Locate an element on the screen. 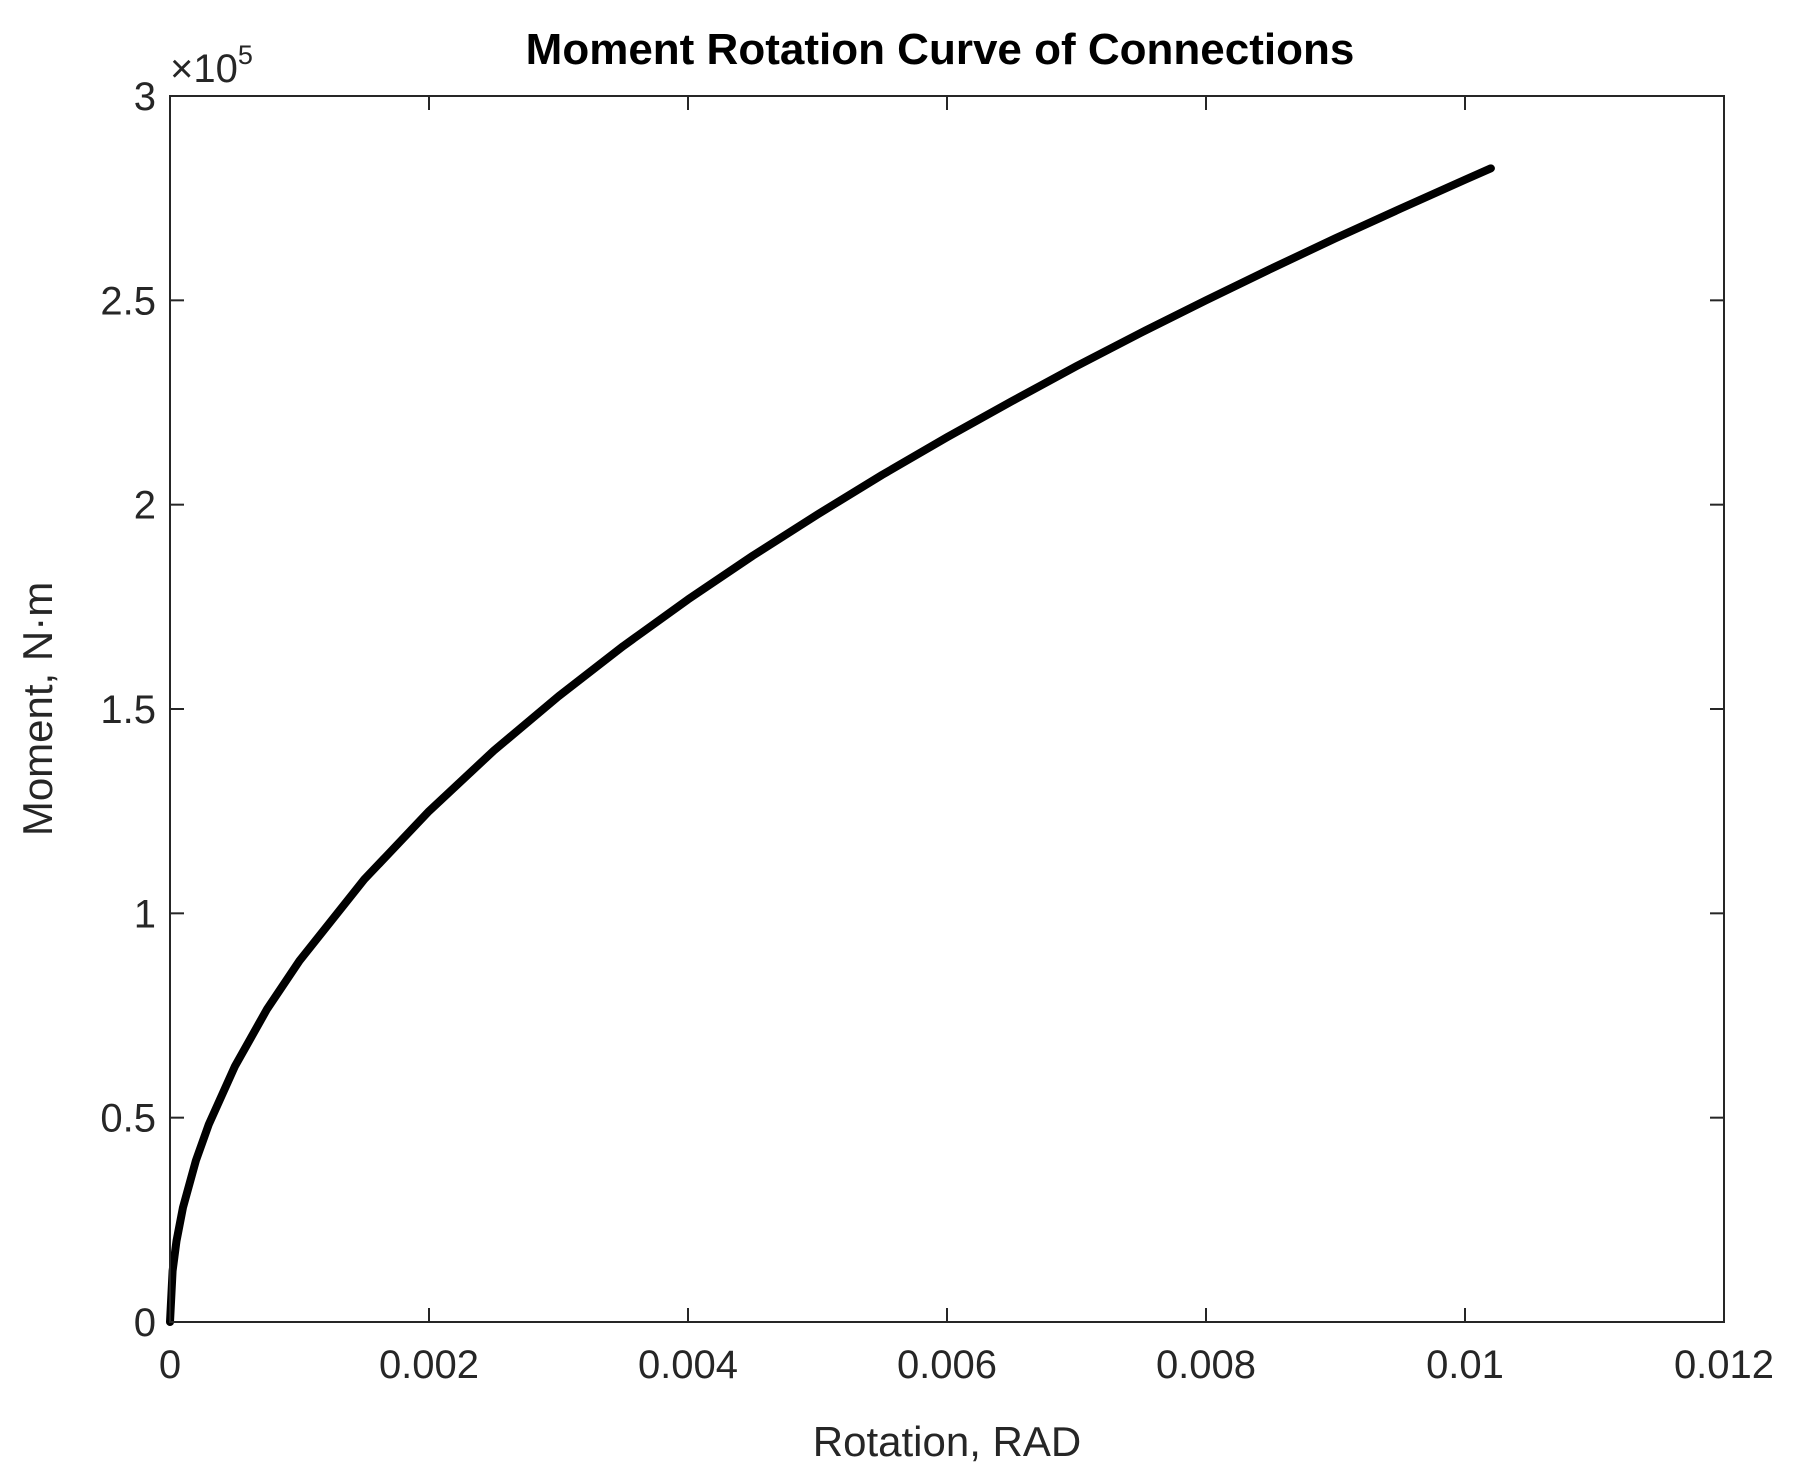 This screenshot has height=1476, width=1795. x-axis-label: Rotation, RAD is located at coordinates (947, 1441).